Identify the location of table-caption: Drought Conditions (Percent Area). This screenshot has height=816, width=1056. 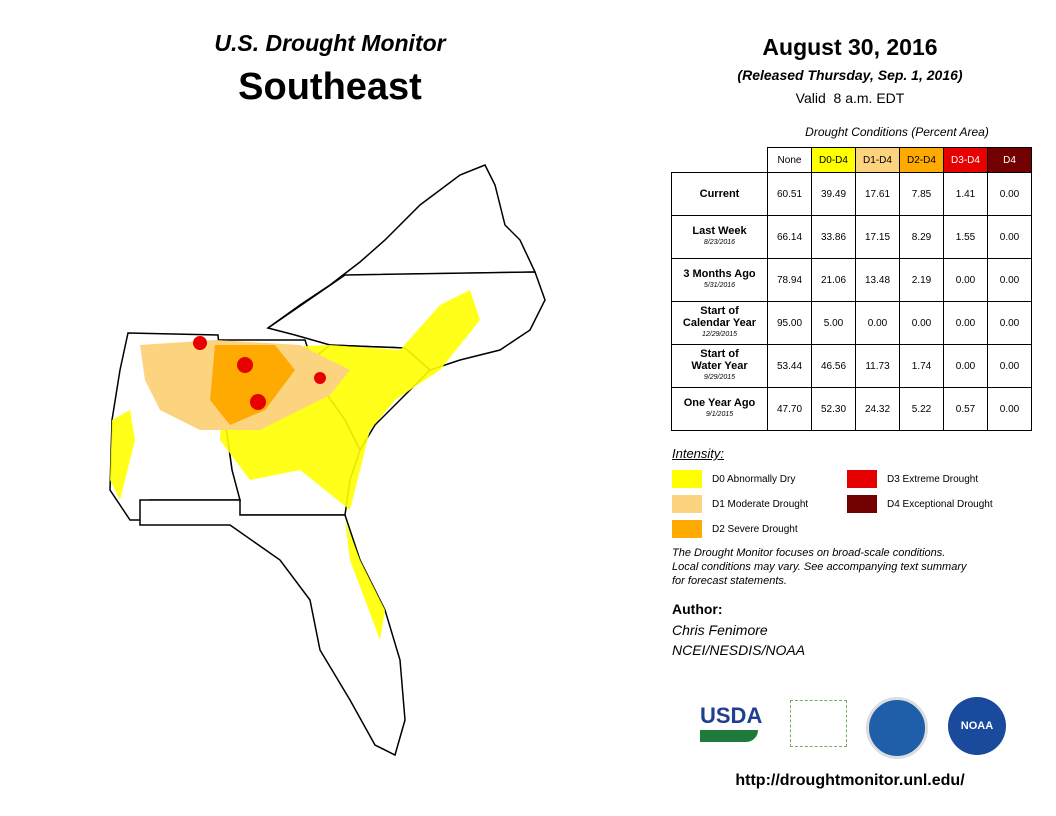
(897, 132).